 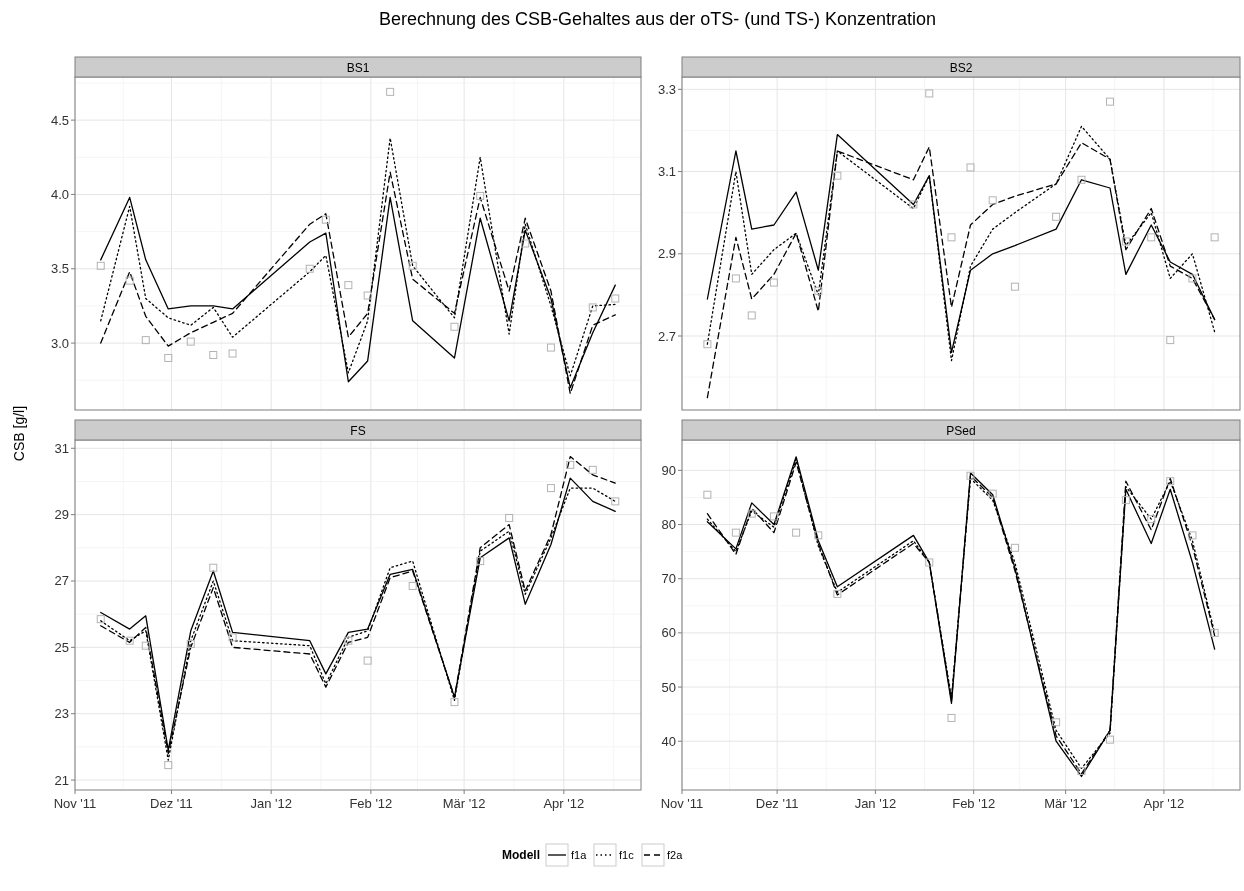 What do you see at coordinates (675, 855) in the screenshot?
I see `legend-label: f2a` at bounding box center [675, 855].